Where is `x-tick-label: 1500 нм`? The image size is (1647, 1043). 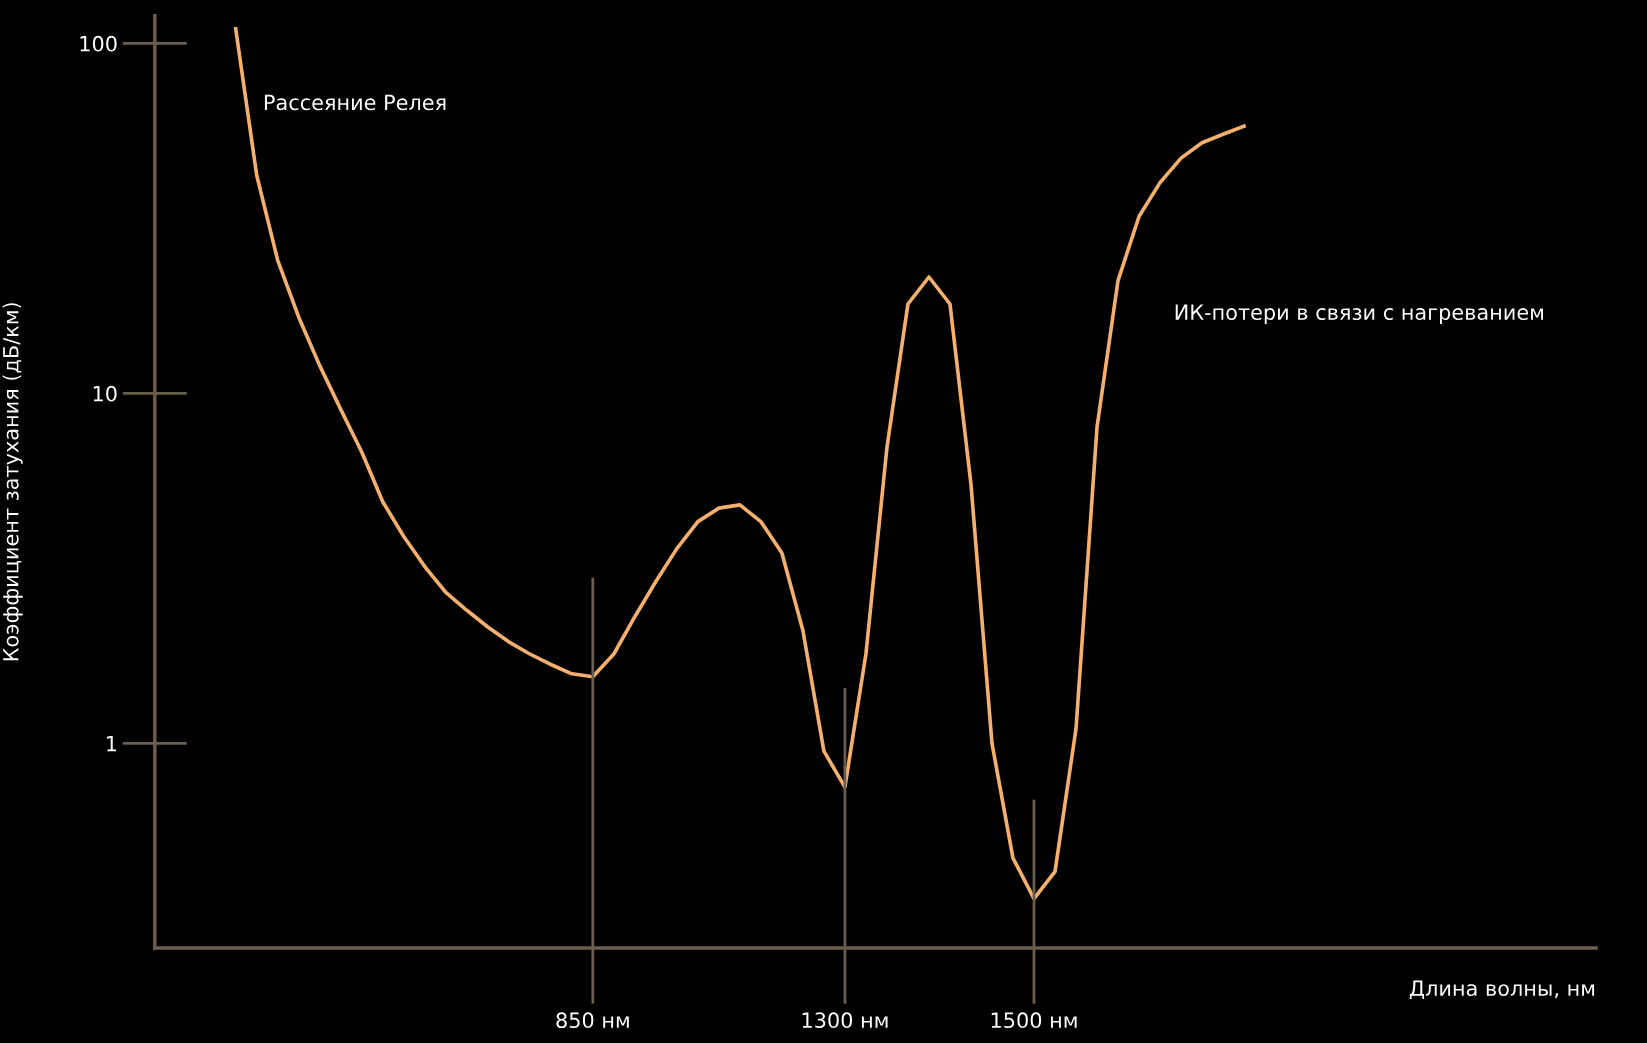
x-tick-label: 1500 нм is located at coordinates (1034, 1020).